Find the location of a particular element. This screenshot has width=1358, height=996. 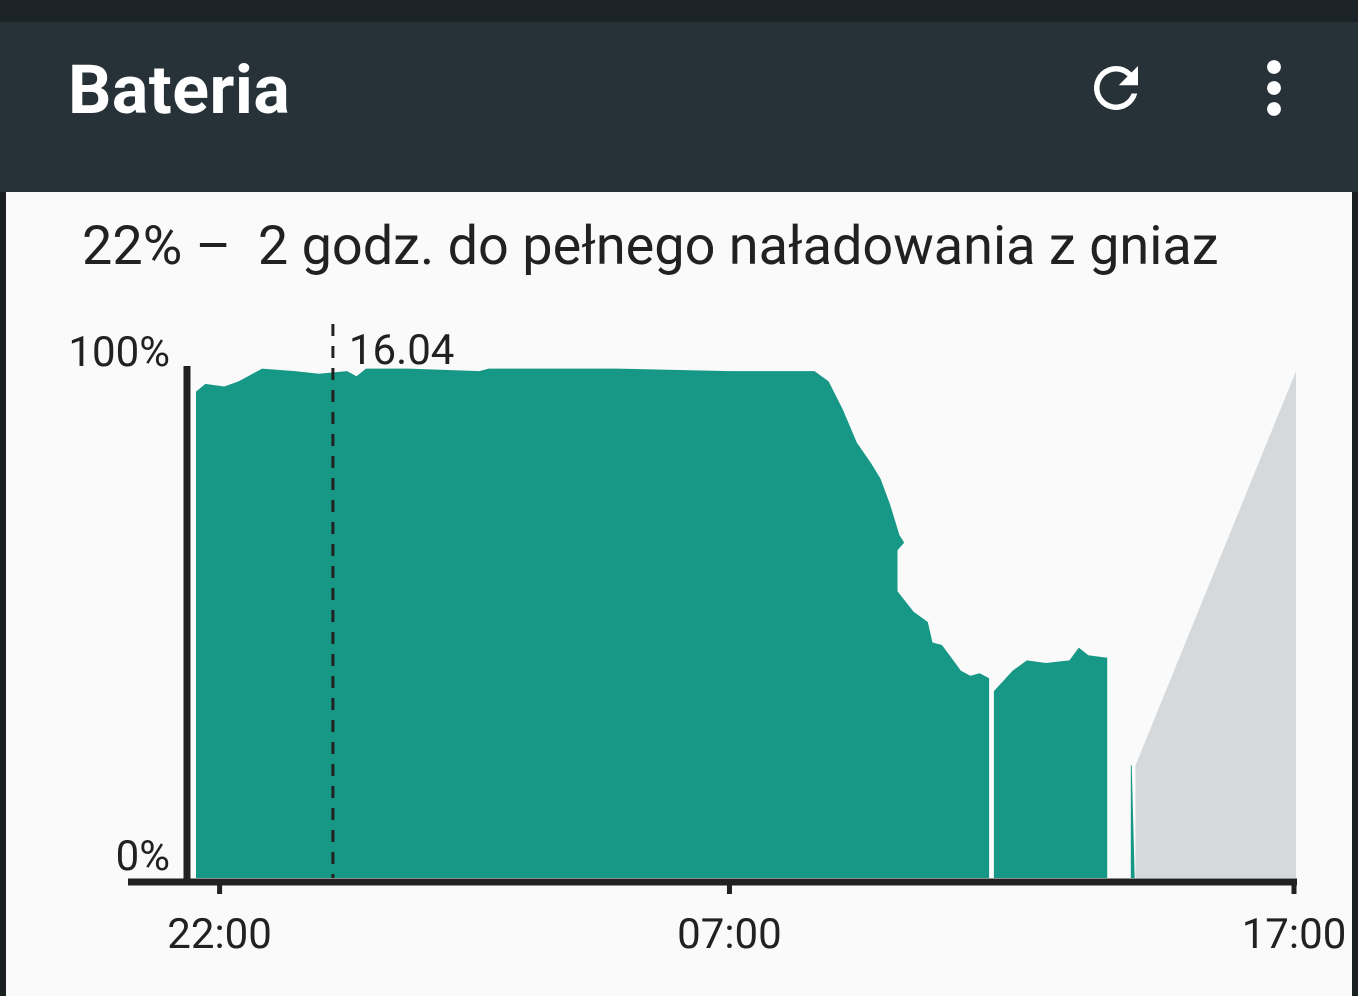

x-tick-label: 07:00 is located at coordinates (729, 934).